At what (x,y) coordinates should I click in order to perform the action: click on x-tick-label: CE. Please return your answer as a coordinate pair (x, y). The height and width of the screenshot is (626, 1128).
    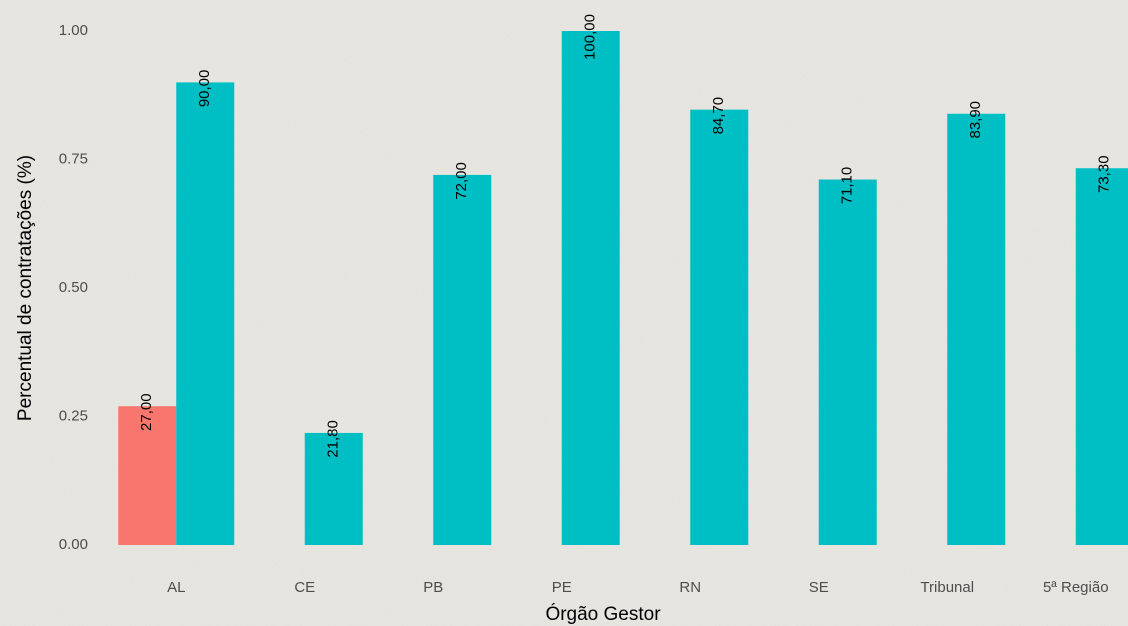
    Looking at the image, I should click on (304, 587).